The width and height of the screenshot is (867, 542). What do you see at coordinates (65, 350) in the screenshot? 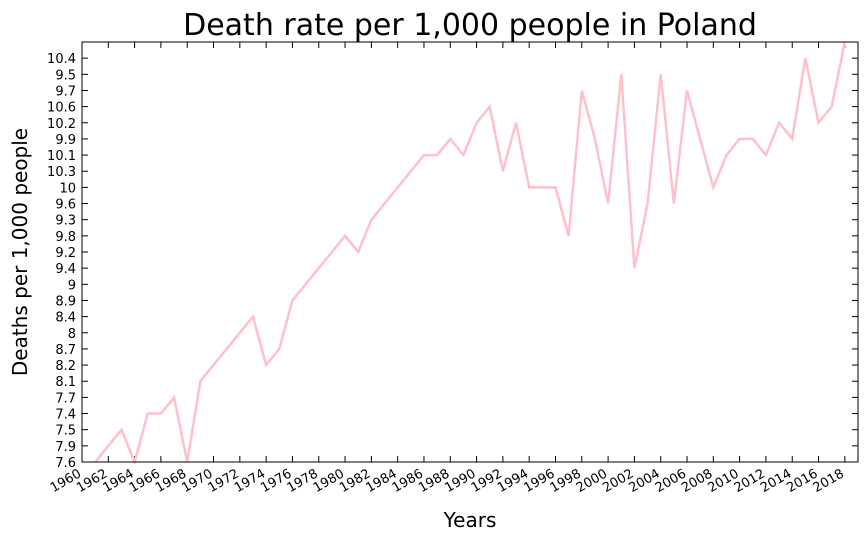
I see `y-tick-label: 8.7` at bounding box center [65, 350].